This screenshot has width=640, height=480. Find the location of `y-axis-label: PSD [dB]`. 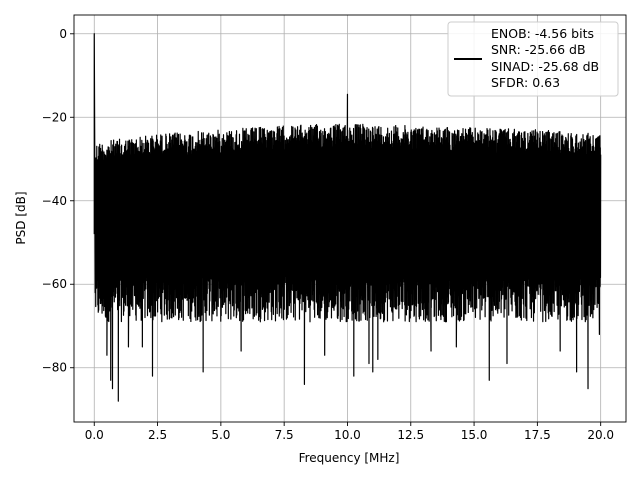

y-axis-label: PSD [dB] is located at coordinates (21, 217).